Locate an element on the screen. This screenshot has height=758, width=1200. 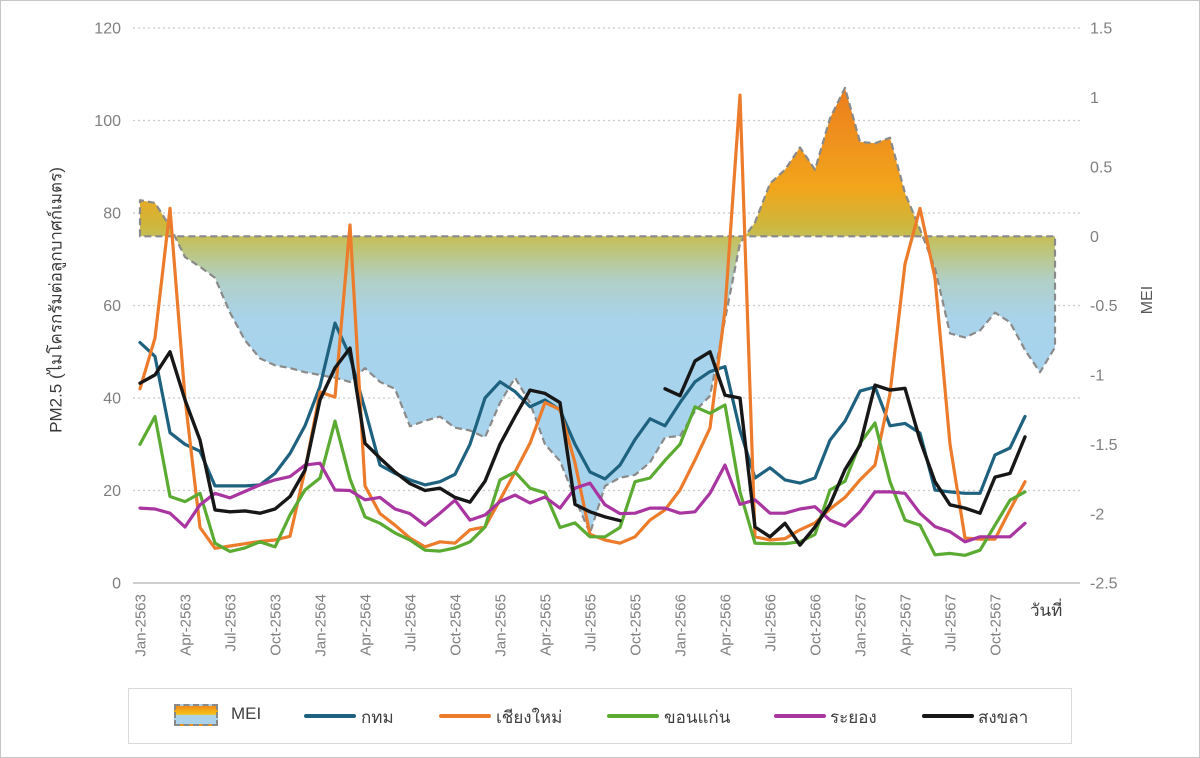
svg-text: Apr-2565 is located at coordinates (546, 625).